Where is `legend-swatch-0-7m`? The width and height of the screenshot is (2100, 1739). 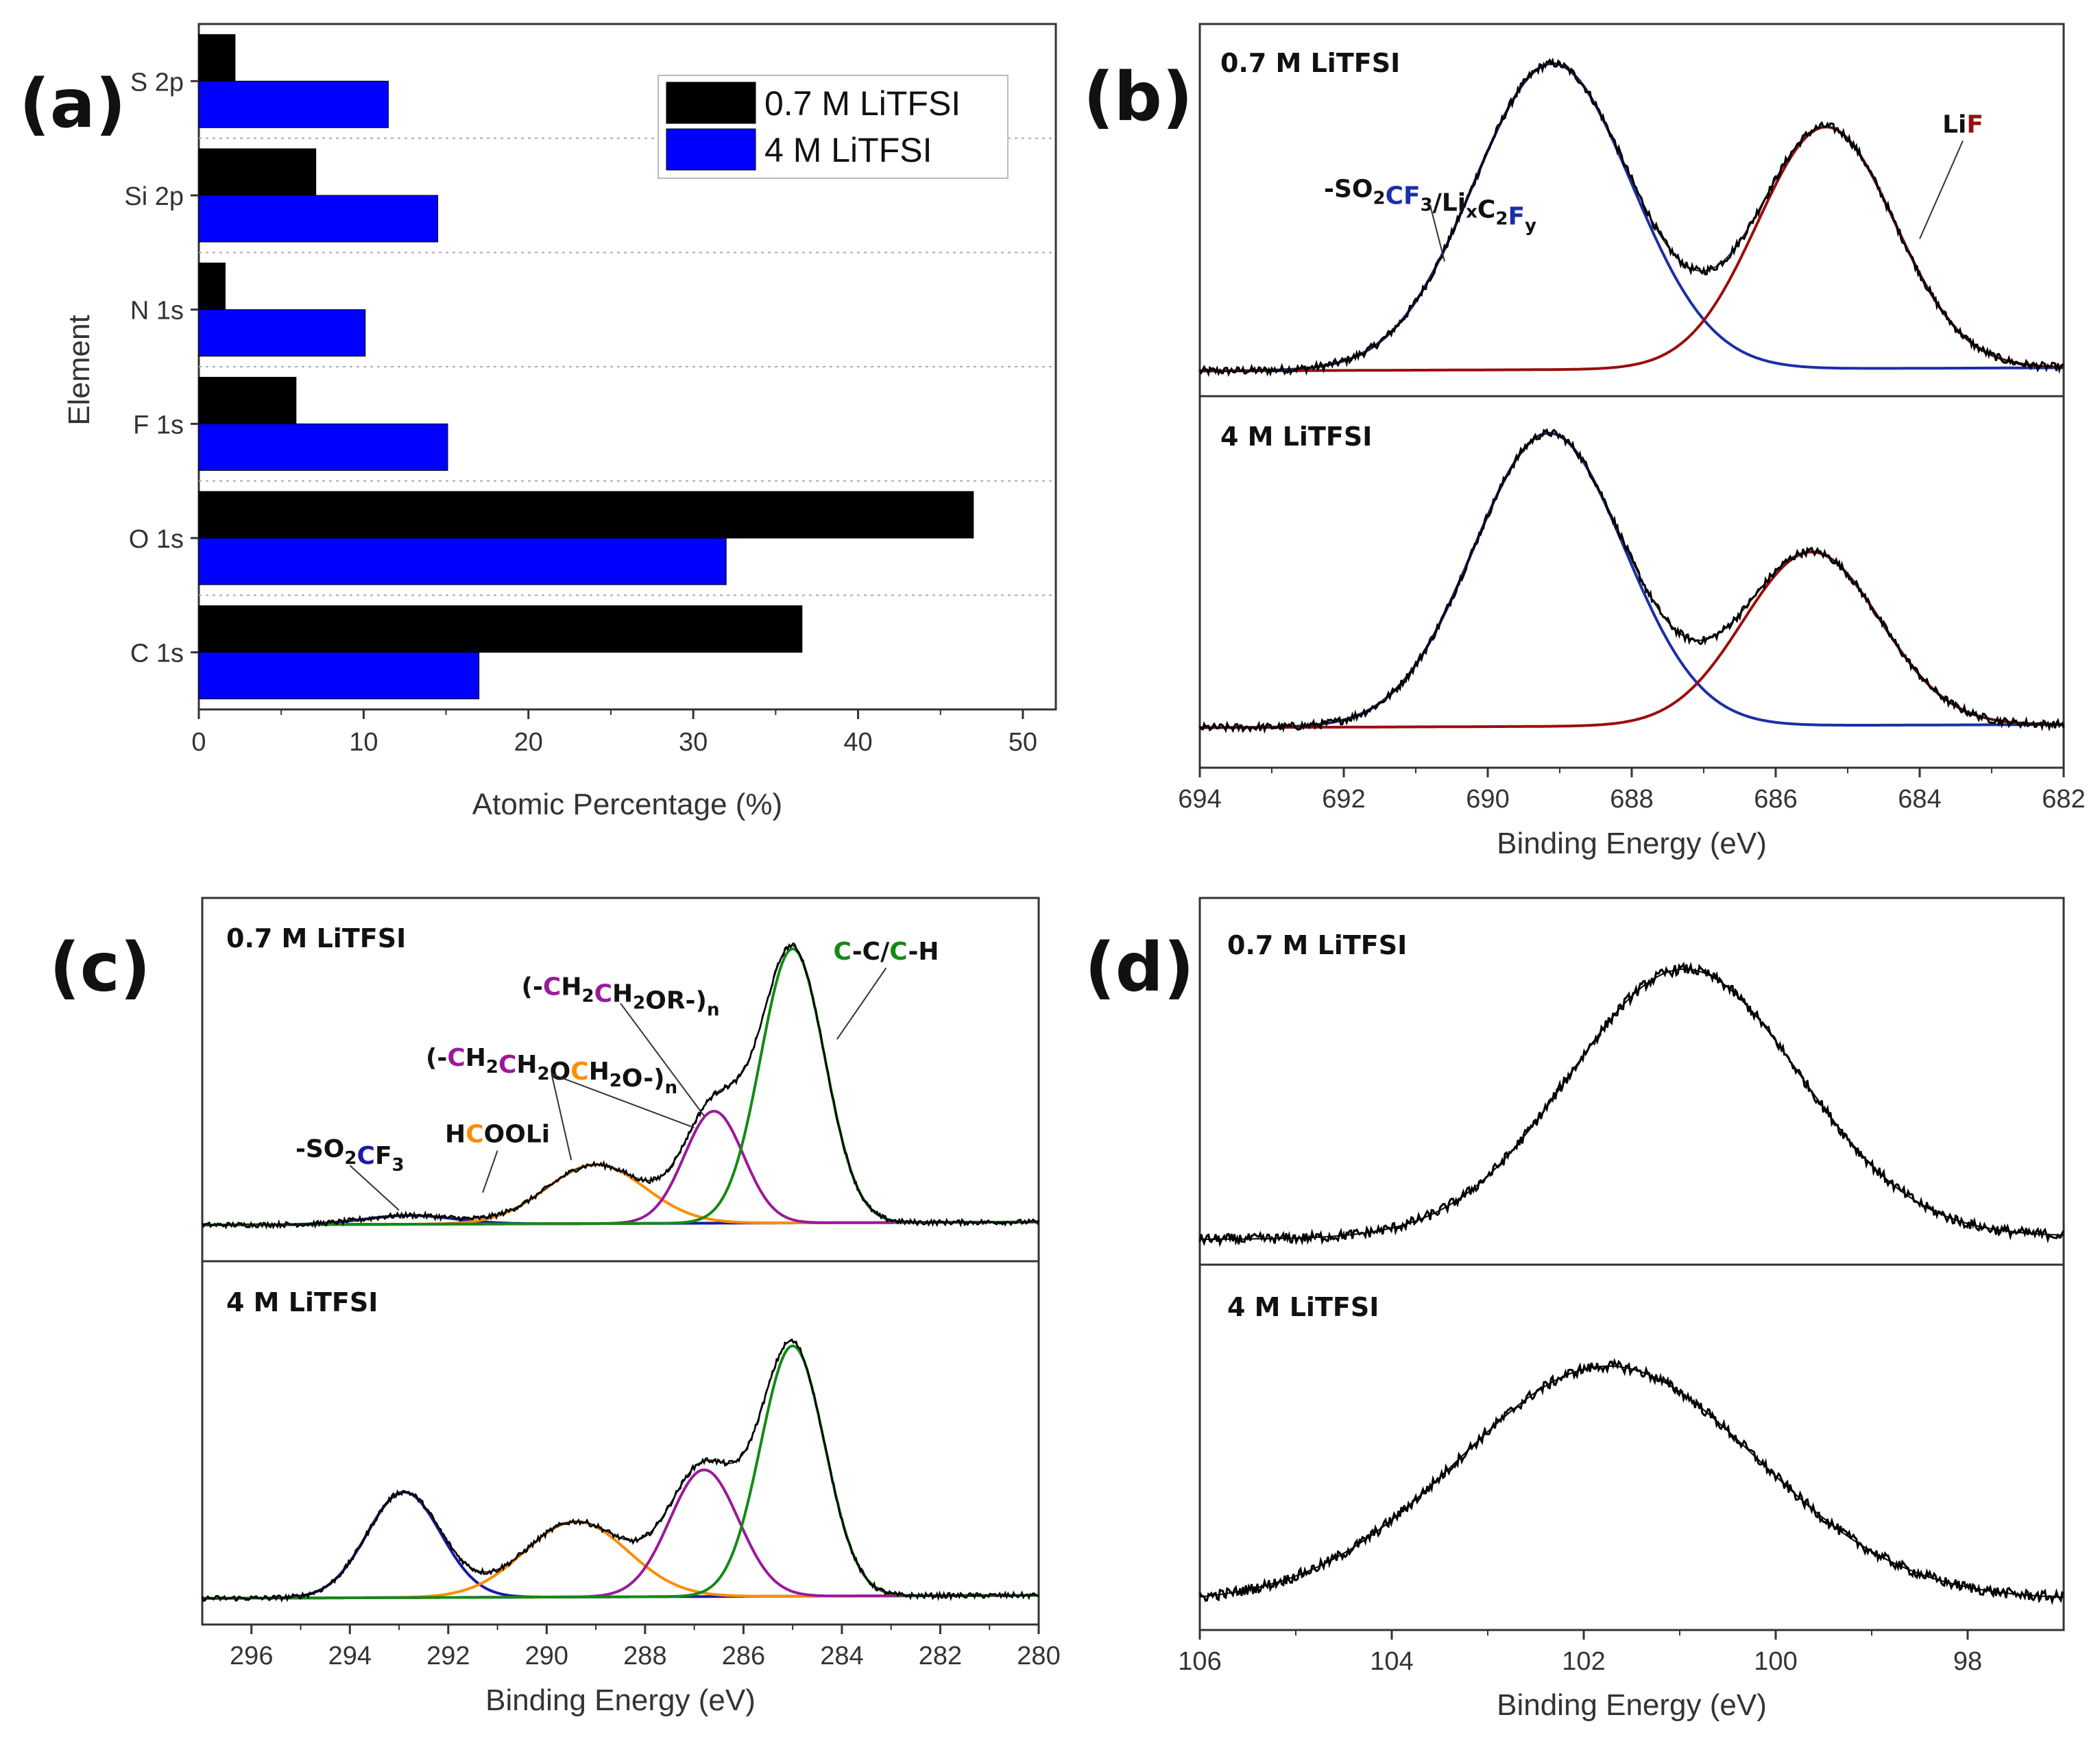
legend-swatch-0-7m is located at coordinates (711, 103).